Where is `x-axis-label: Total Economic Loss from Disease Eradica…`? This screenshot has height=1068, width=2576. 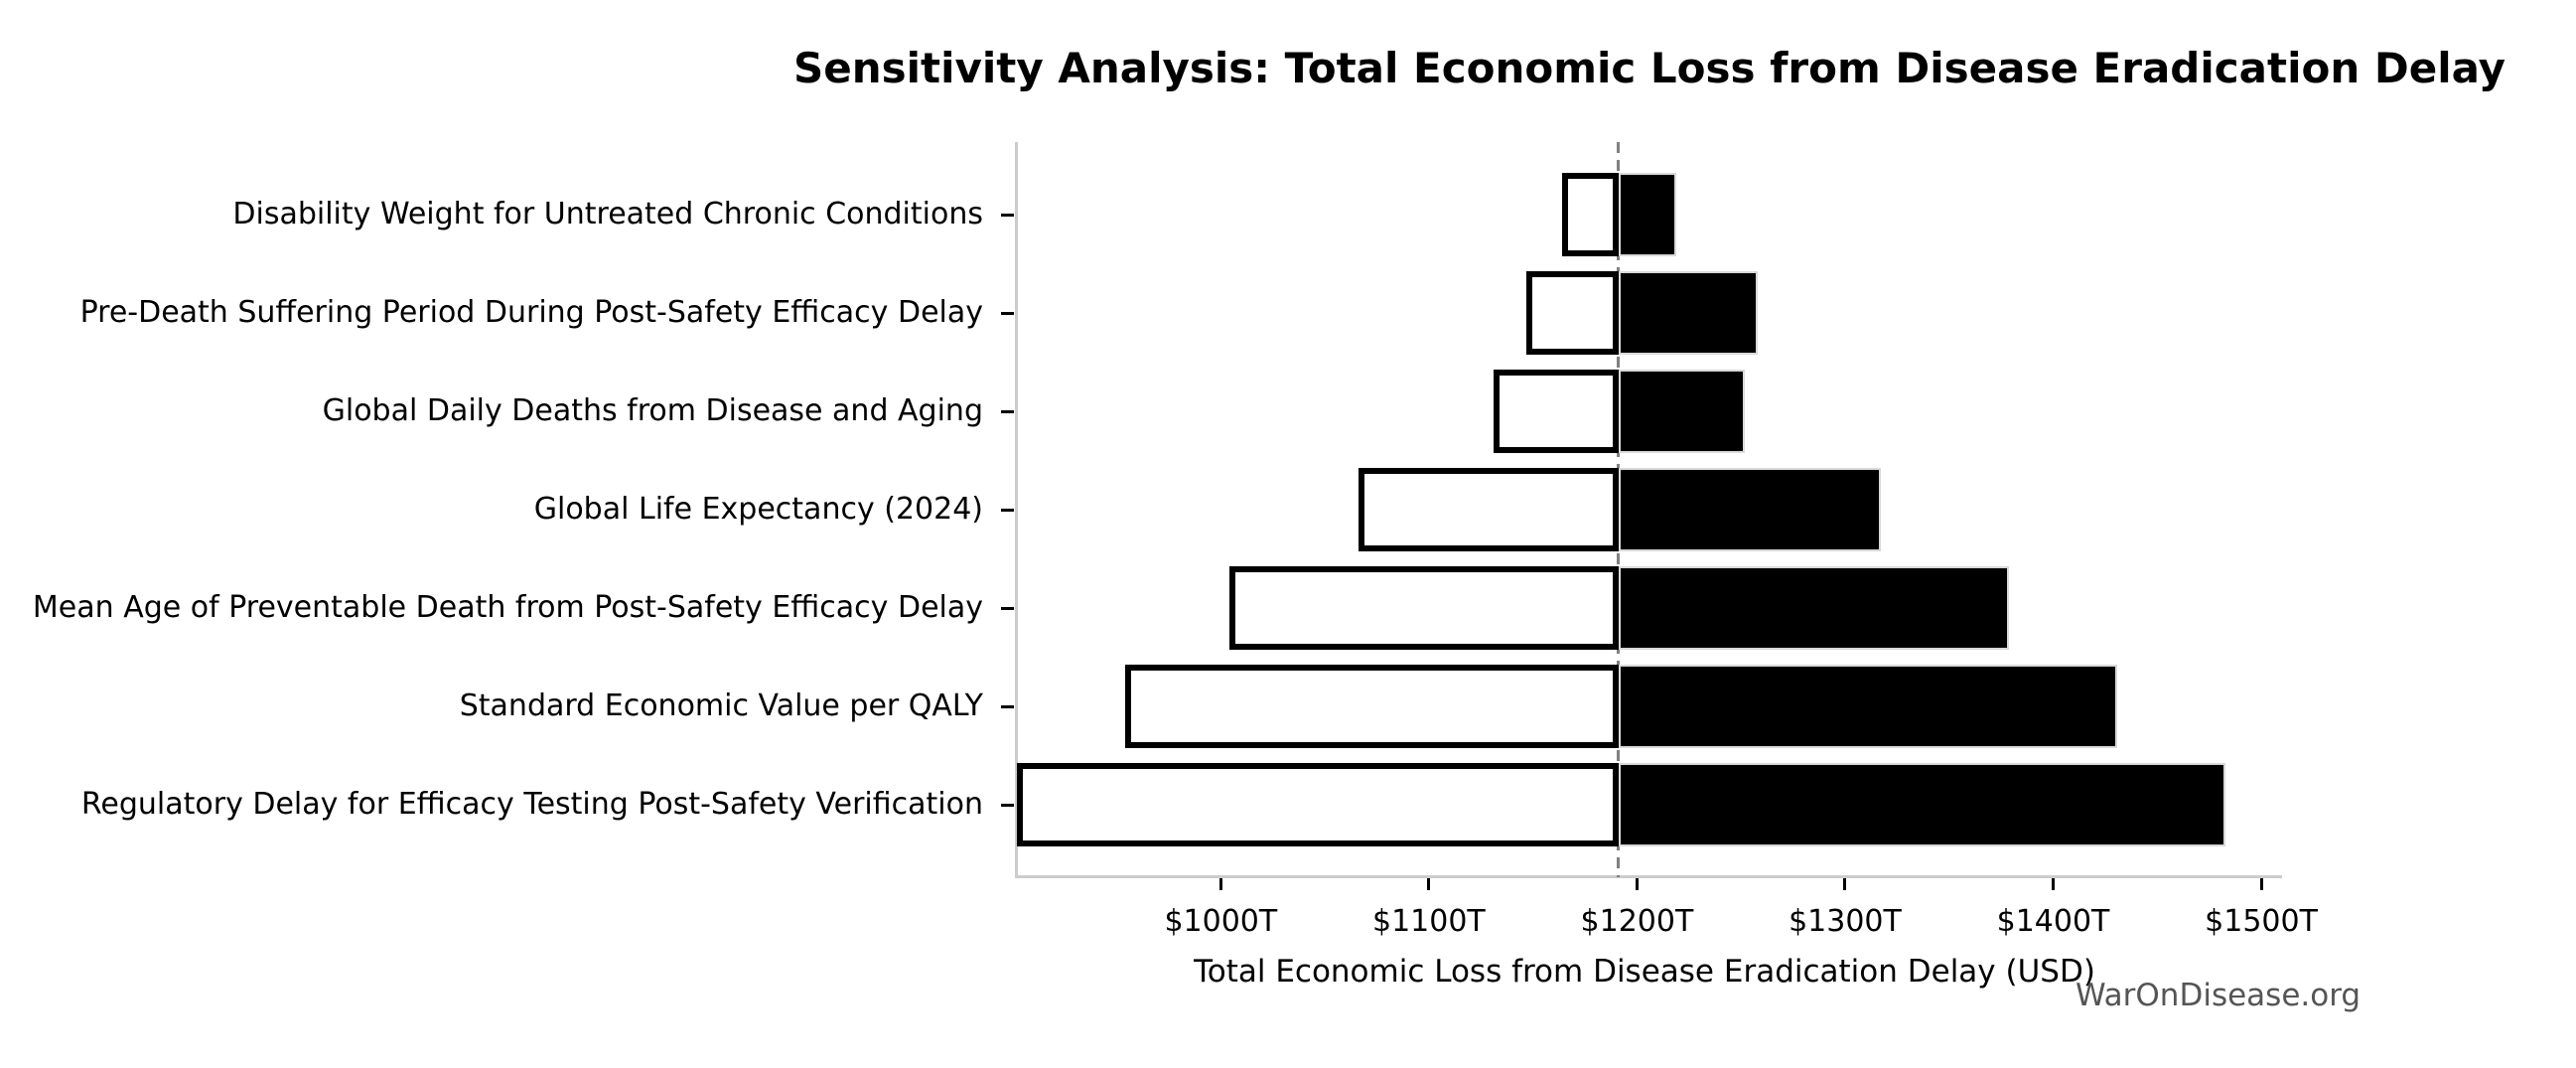
x-axis-label: Total Economic Loss from Disease Eradica… is located at coordinates (1644, 972).